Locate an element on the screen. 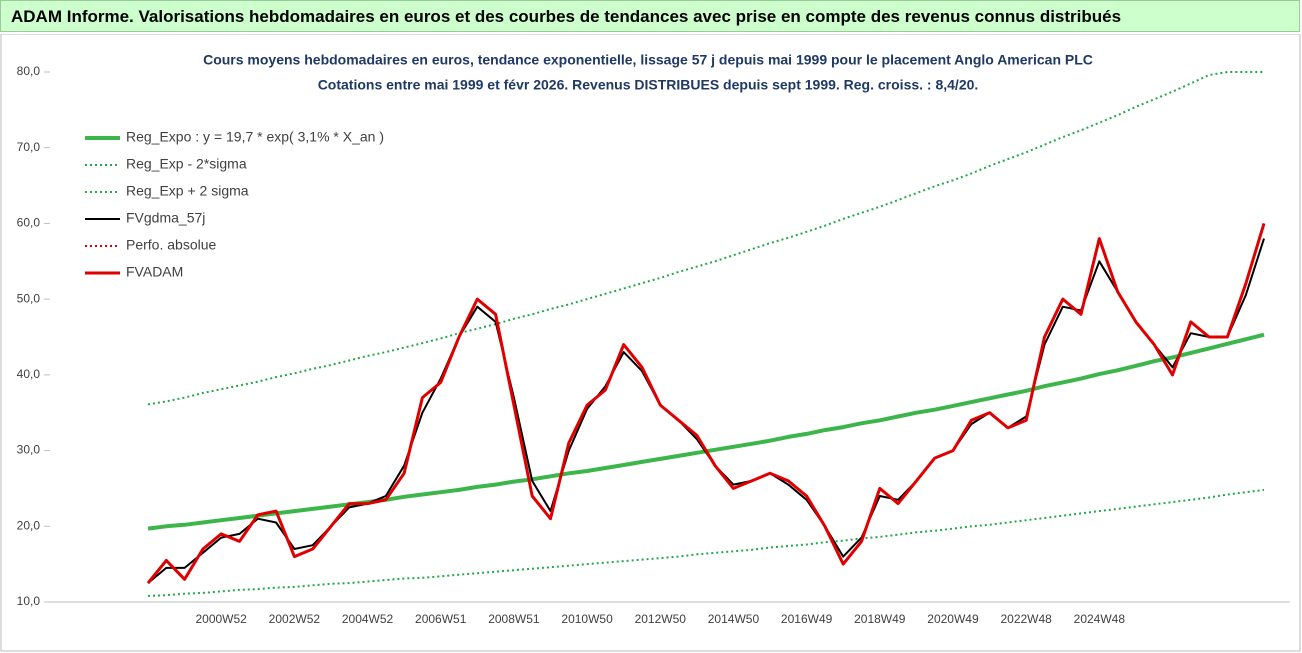 This screenshot has width=1302, height=653. x-tick-label: 2020W49 is located at coordinates (953, 619).